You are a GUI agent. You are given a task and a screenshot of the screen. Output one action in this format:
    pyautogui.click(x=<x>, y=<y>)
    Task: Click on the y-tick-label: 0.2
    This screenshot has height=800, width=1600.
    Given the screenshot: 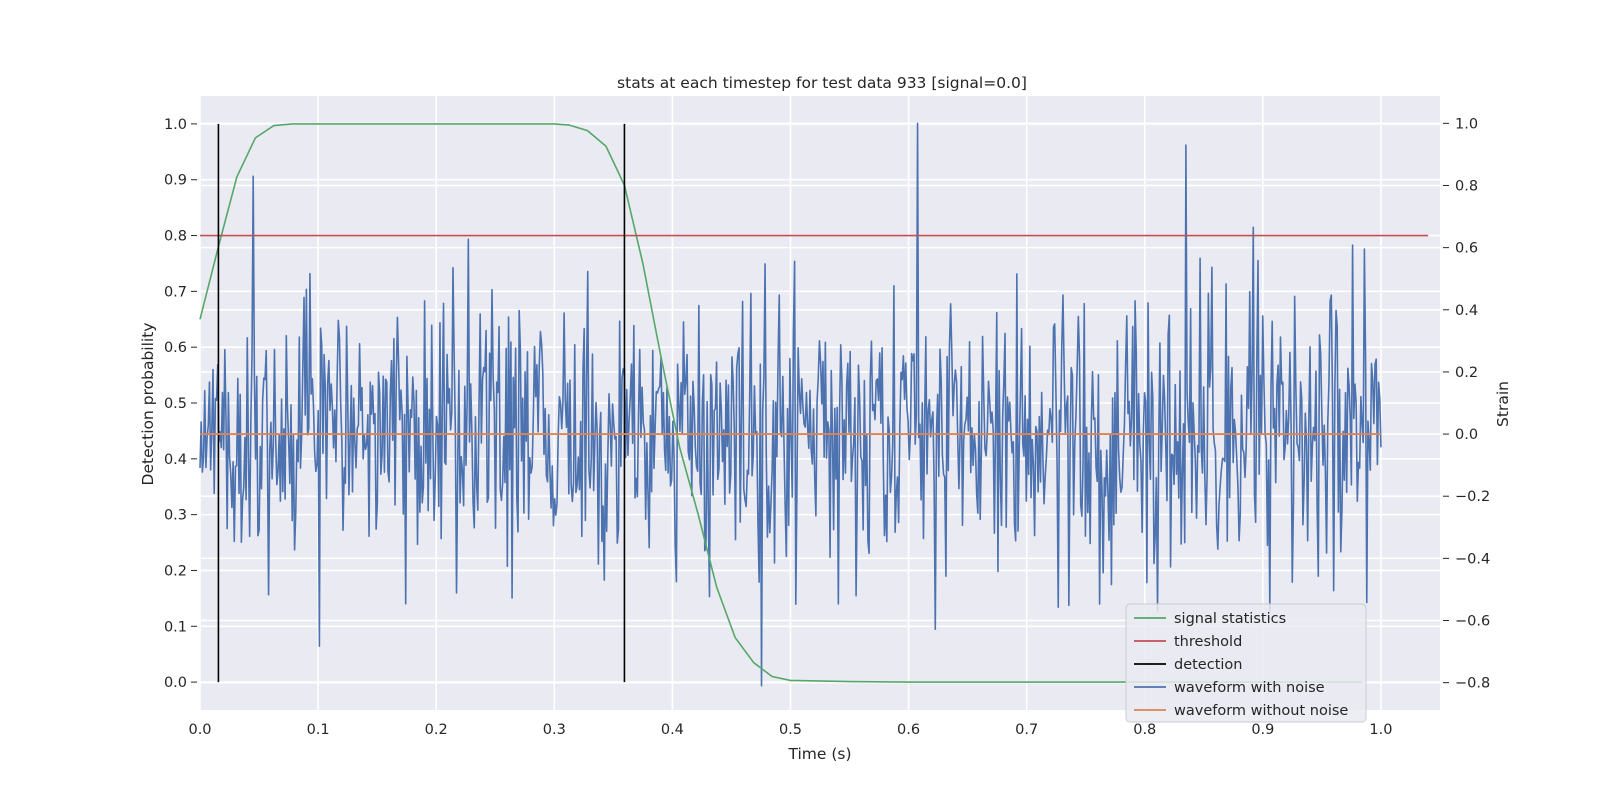 What is the action you would take?
    pyautogui.click(x=175, y=571)
    